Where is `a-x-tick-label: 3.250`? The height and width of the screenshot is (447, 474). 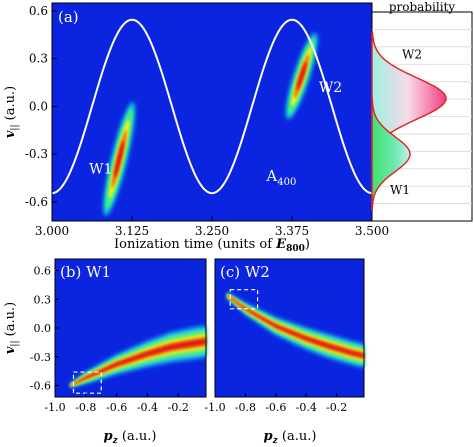 a-x-tick-label: 3.250 is located at coordinates (212, 231).